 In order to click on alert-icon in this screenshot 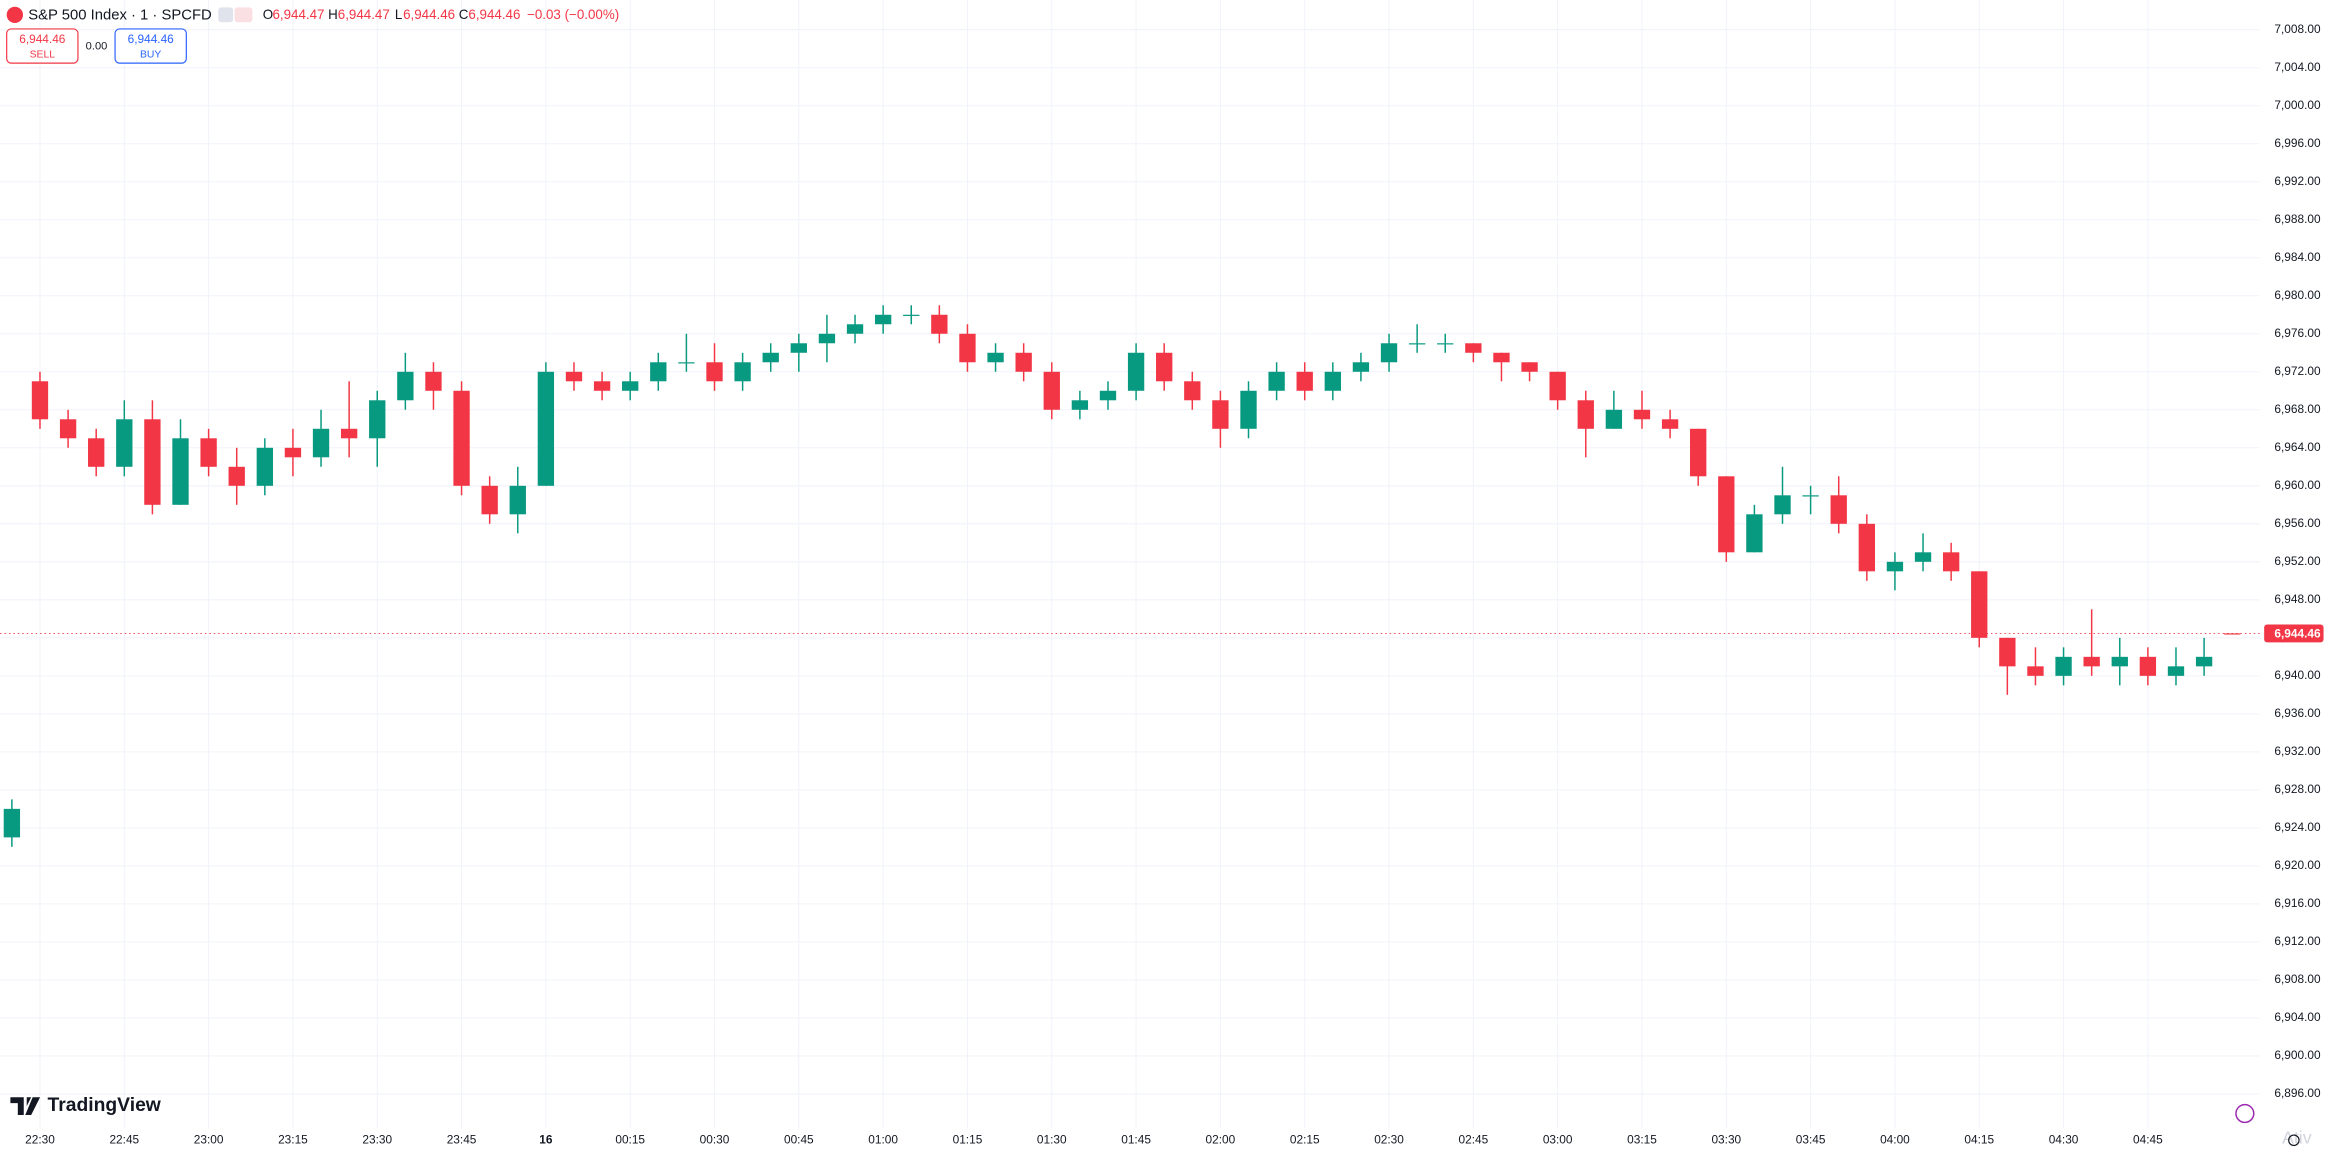, I will do `click(2245, 1113)`.